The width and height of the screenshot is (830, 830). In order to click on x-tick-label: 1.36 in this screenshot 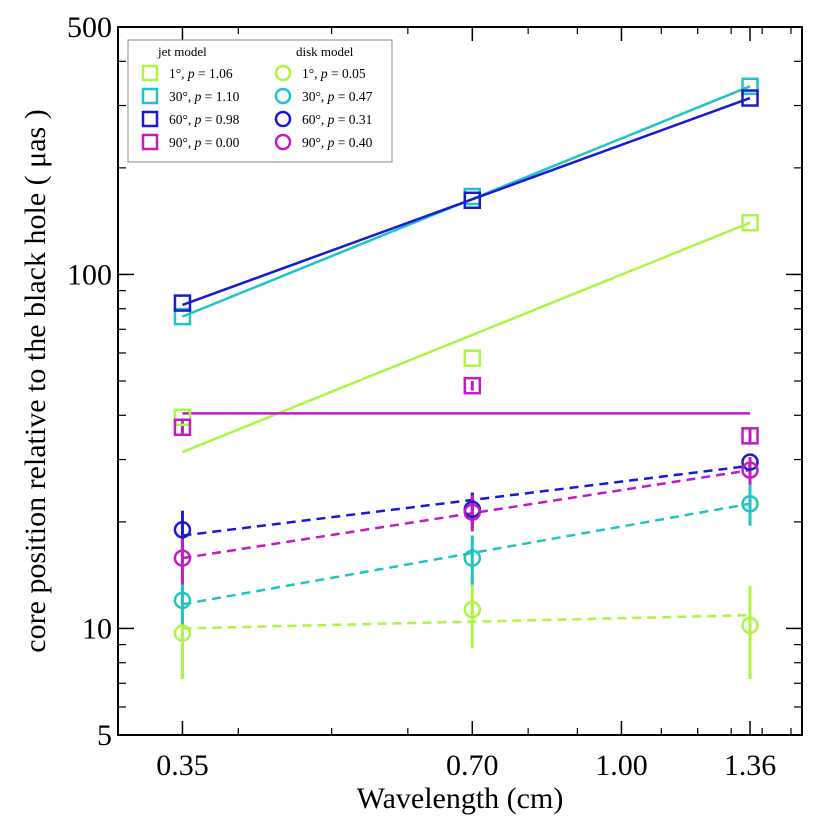, I will do `click(750, 765)`.